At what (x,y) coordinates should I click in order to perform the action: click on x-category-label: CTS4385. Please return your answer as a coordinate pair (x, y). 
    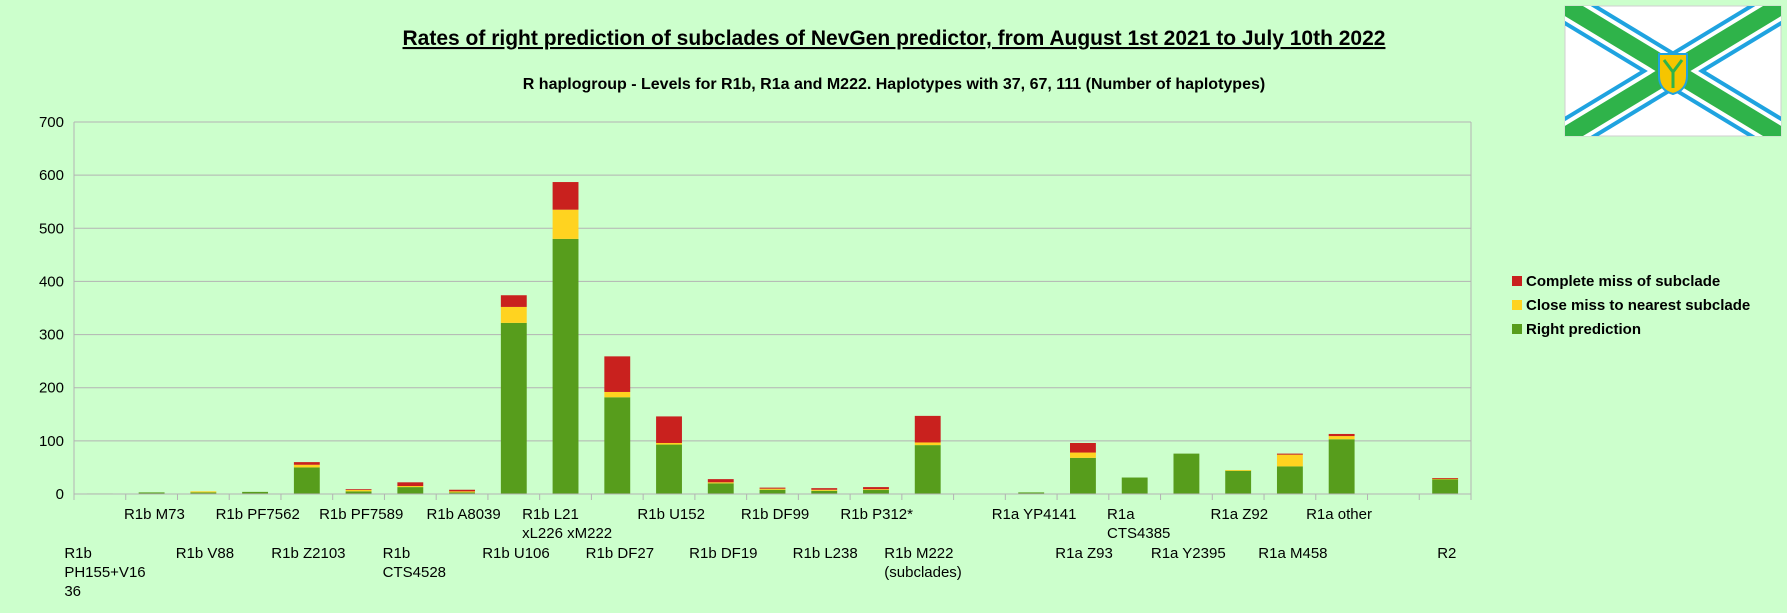
    Looking at the image, I should click on (1138, 533).